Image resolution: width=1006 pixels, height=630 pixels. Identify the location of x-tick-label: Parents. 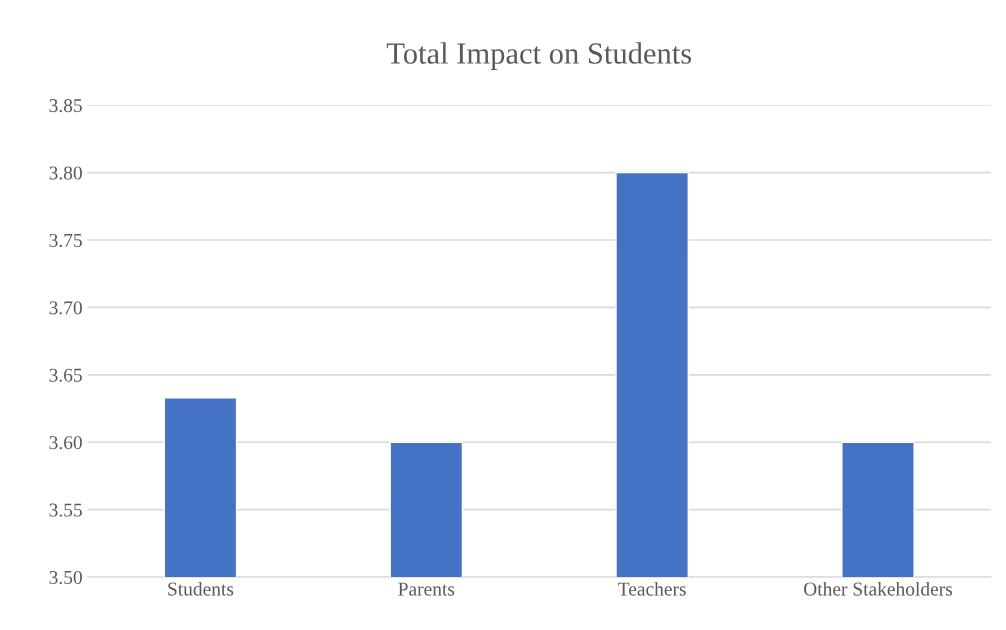
(426, 589).